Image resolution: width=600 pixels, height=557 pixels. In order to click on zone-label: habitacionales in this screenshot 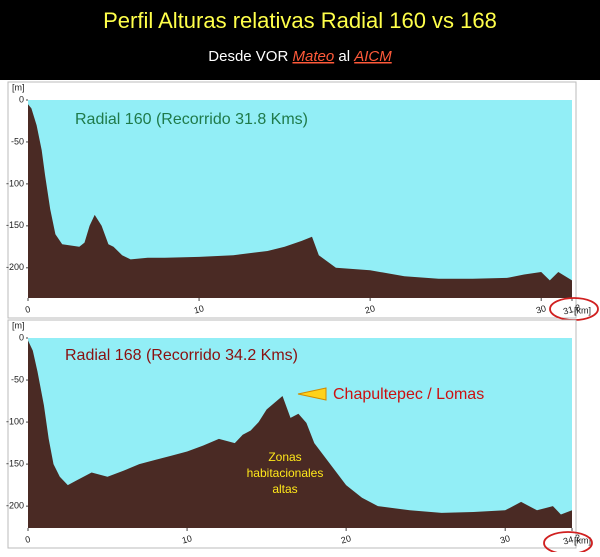, I will do `click(285, 473)`.